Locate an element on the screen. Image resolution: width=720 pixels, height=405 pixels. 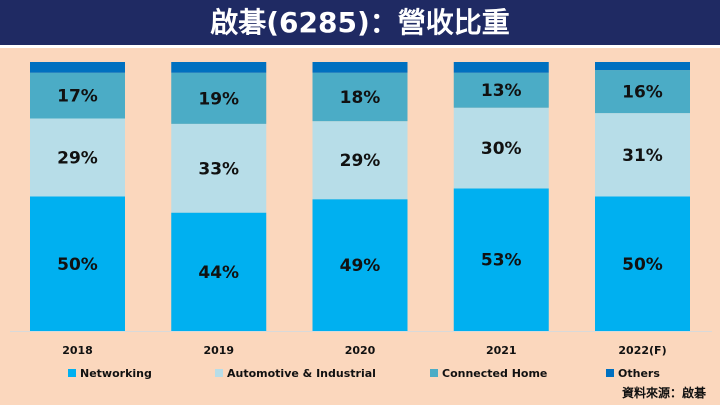
data-label: 33% is located at coordinates (218, 169).